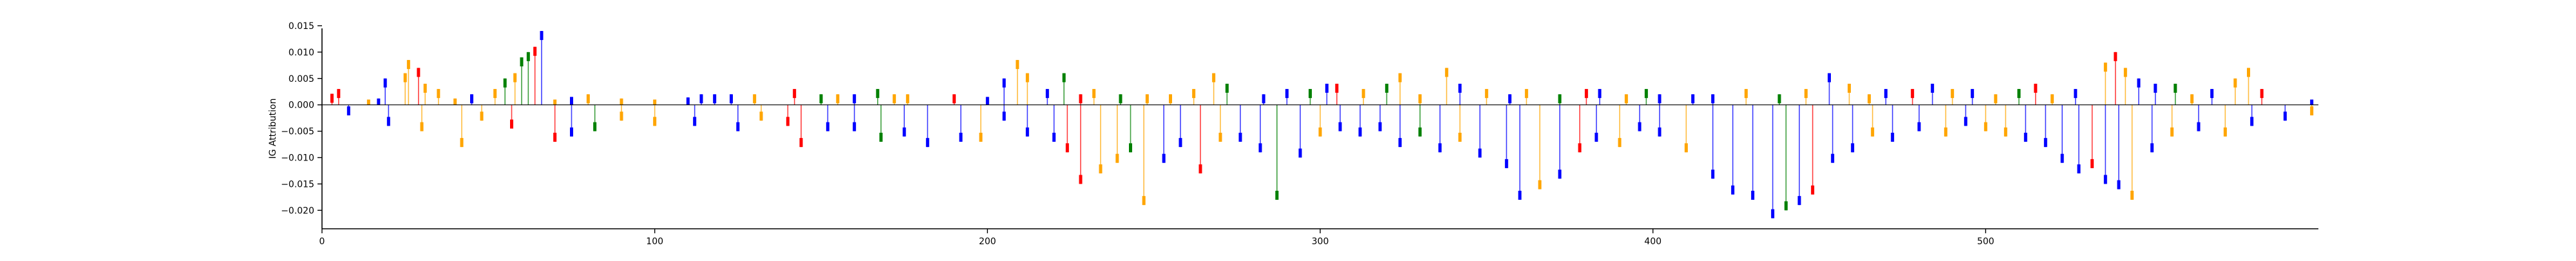 The height and width of the screenshot is (261, 2576). I want to click on x-tick-label: 300, so click(1320, 242).